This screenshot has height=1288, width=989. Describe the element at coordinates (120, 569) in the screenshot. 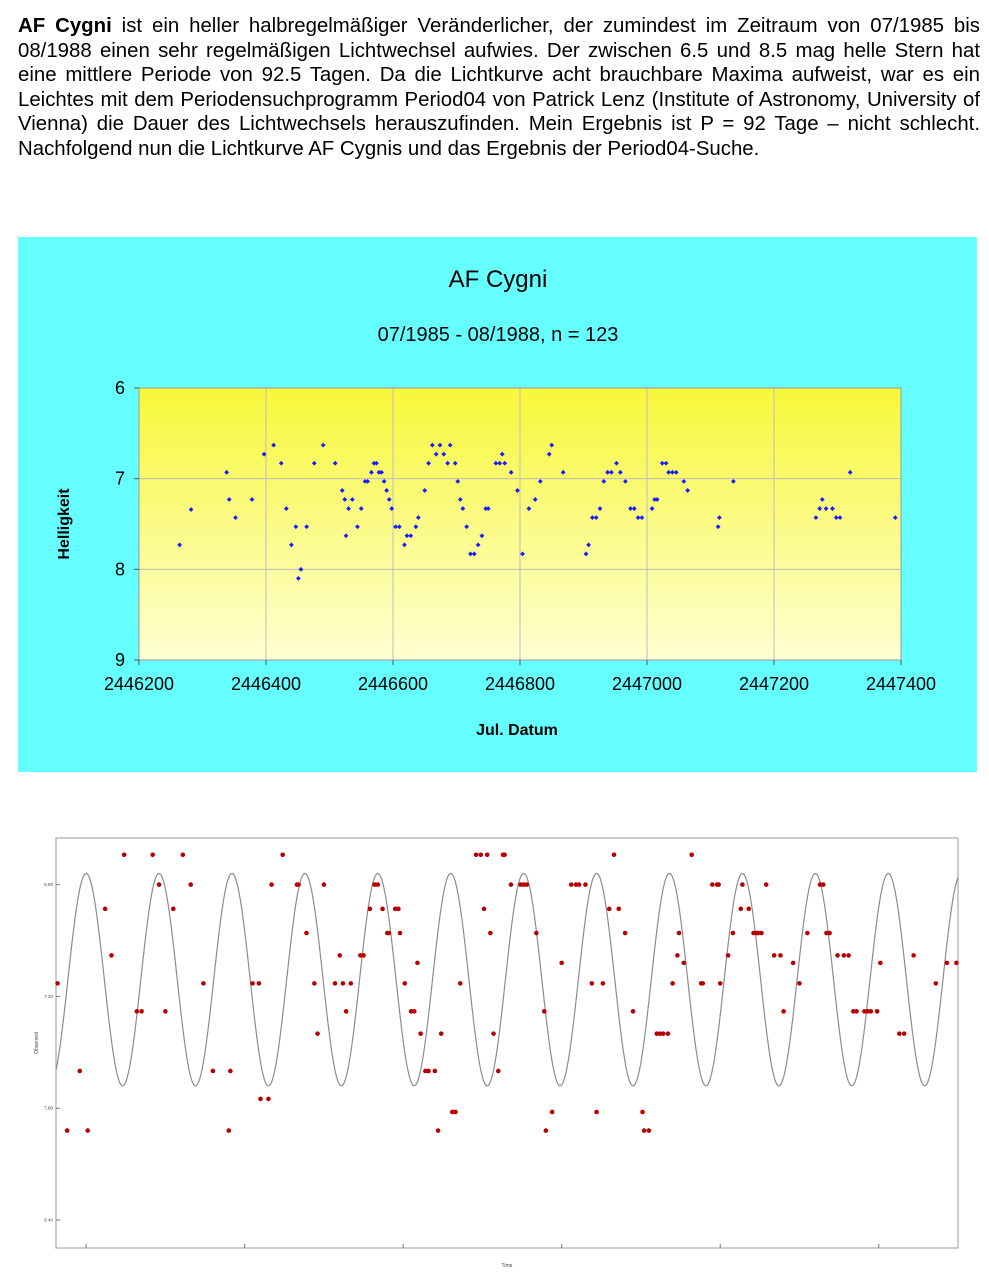

I see `chart1-y-tick-label: 8` at that location.